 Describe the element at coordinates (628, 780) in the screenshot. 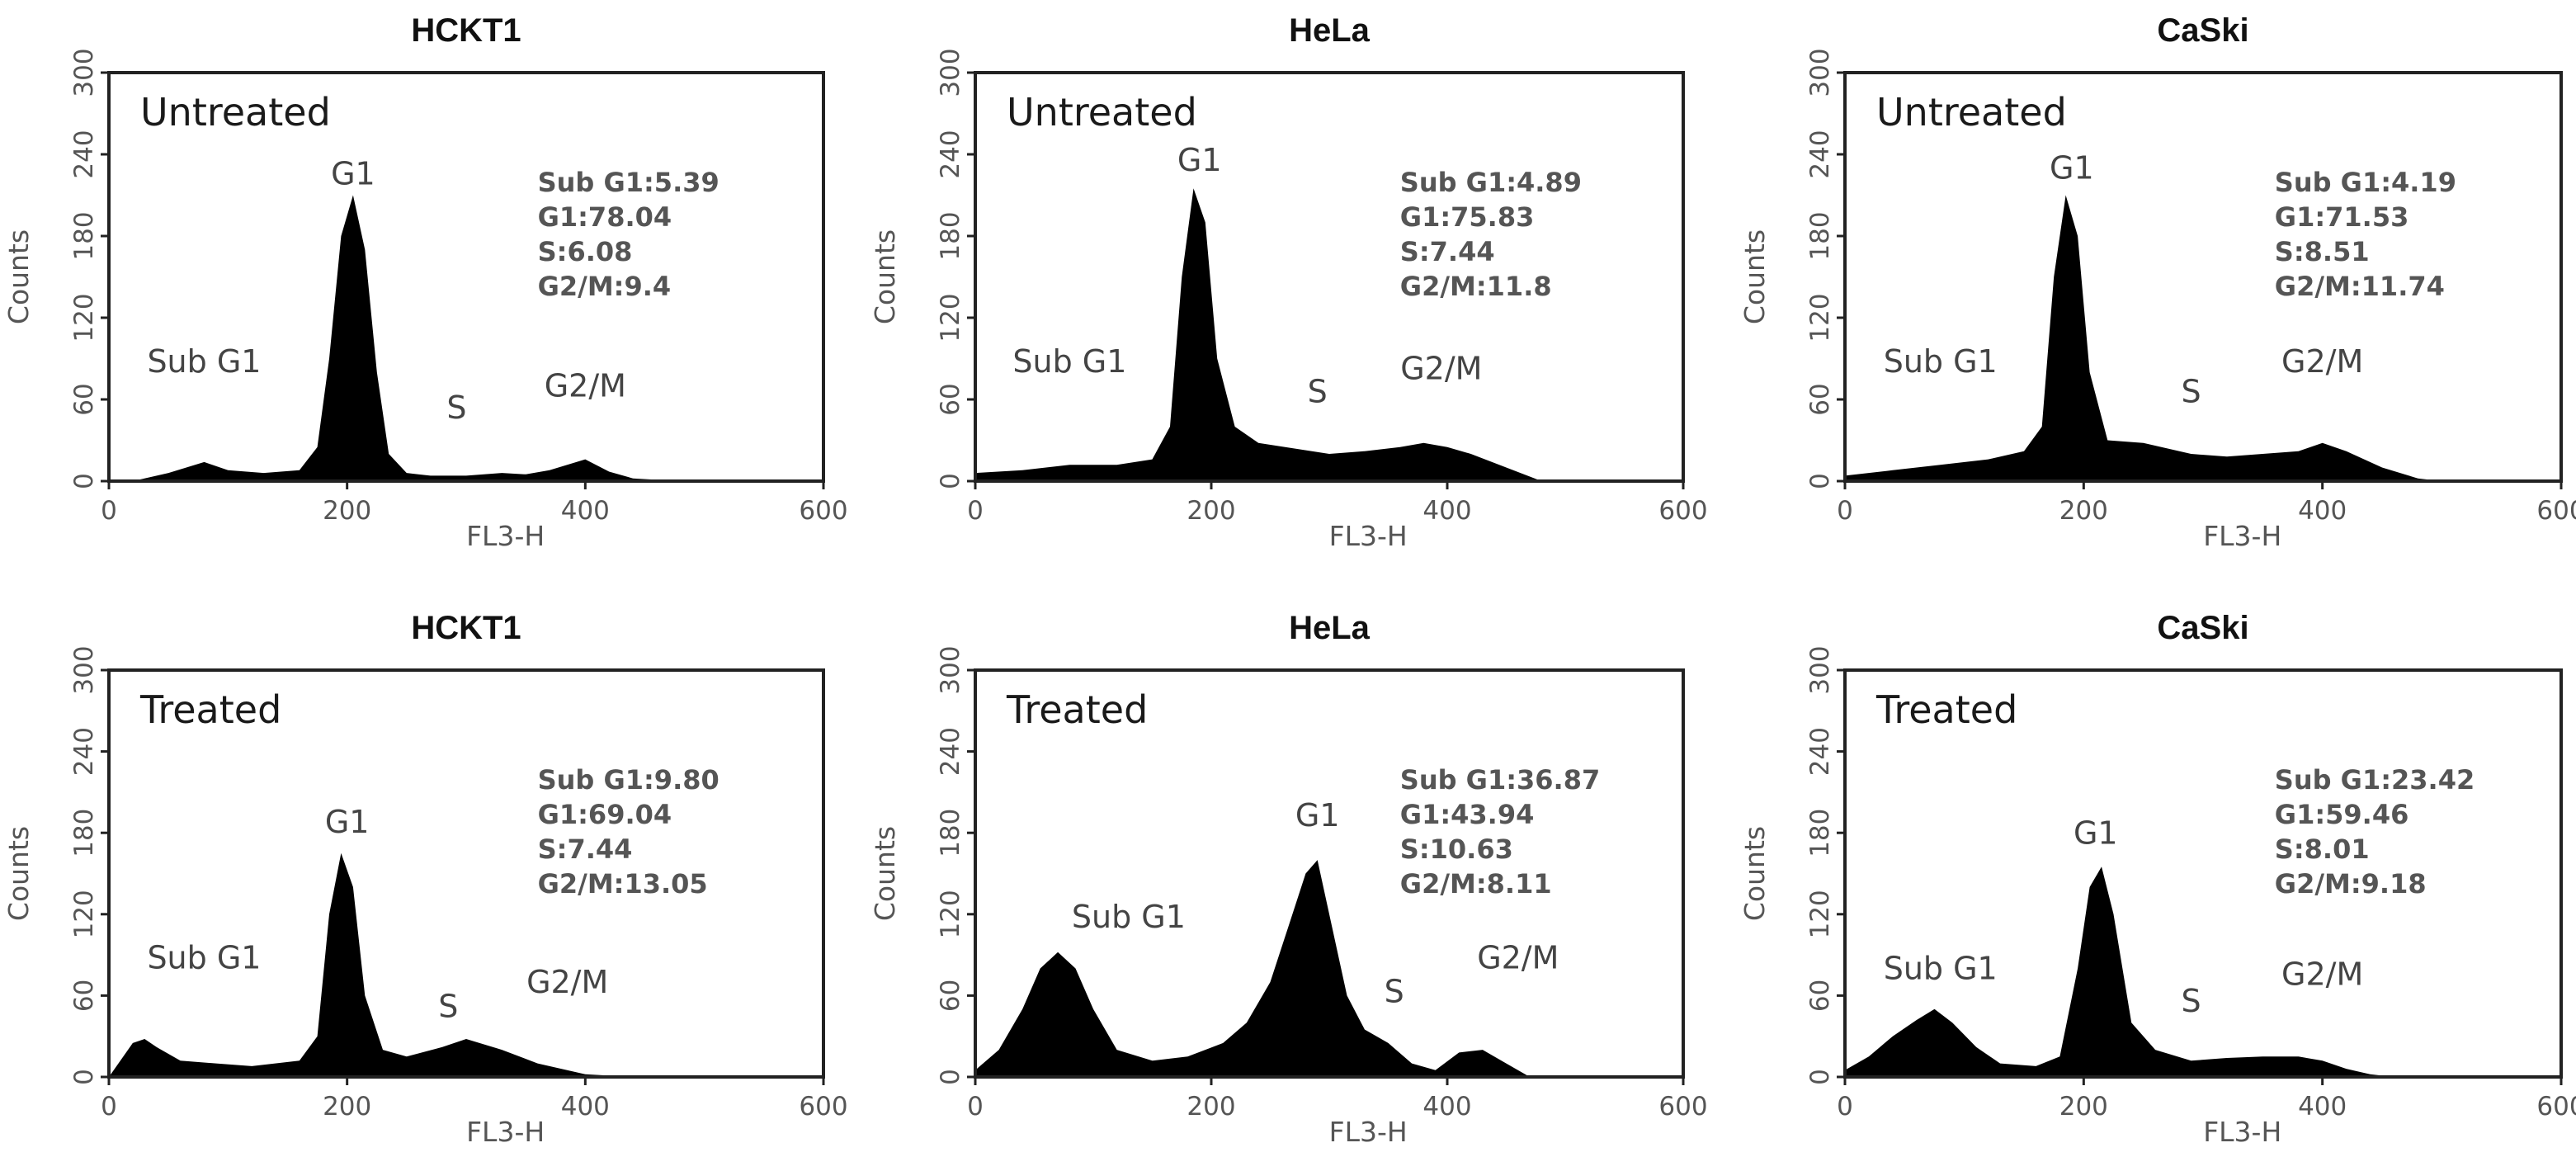

I see `stat-line: Sub G1:9.80` at that location.